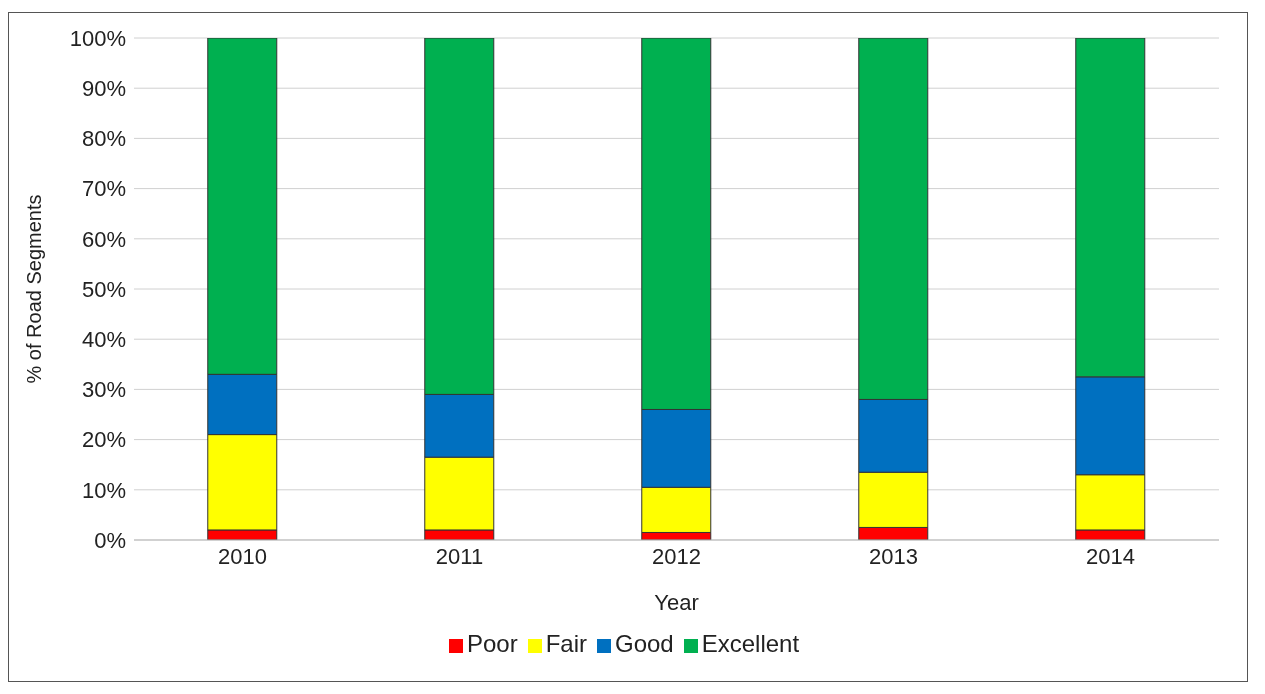 This screenshot has width=1265, height=694. Describe the element at coordinates (644, 643) in the screenshot. I see `legend-label: Good` at that location.